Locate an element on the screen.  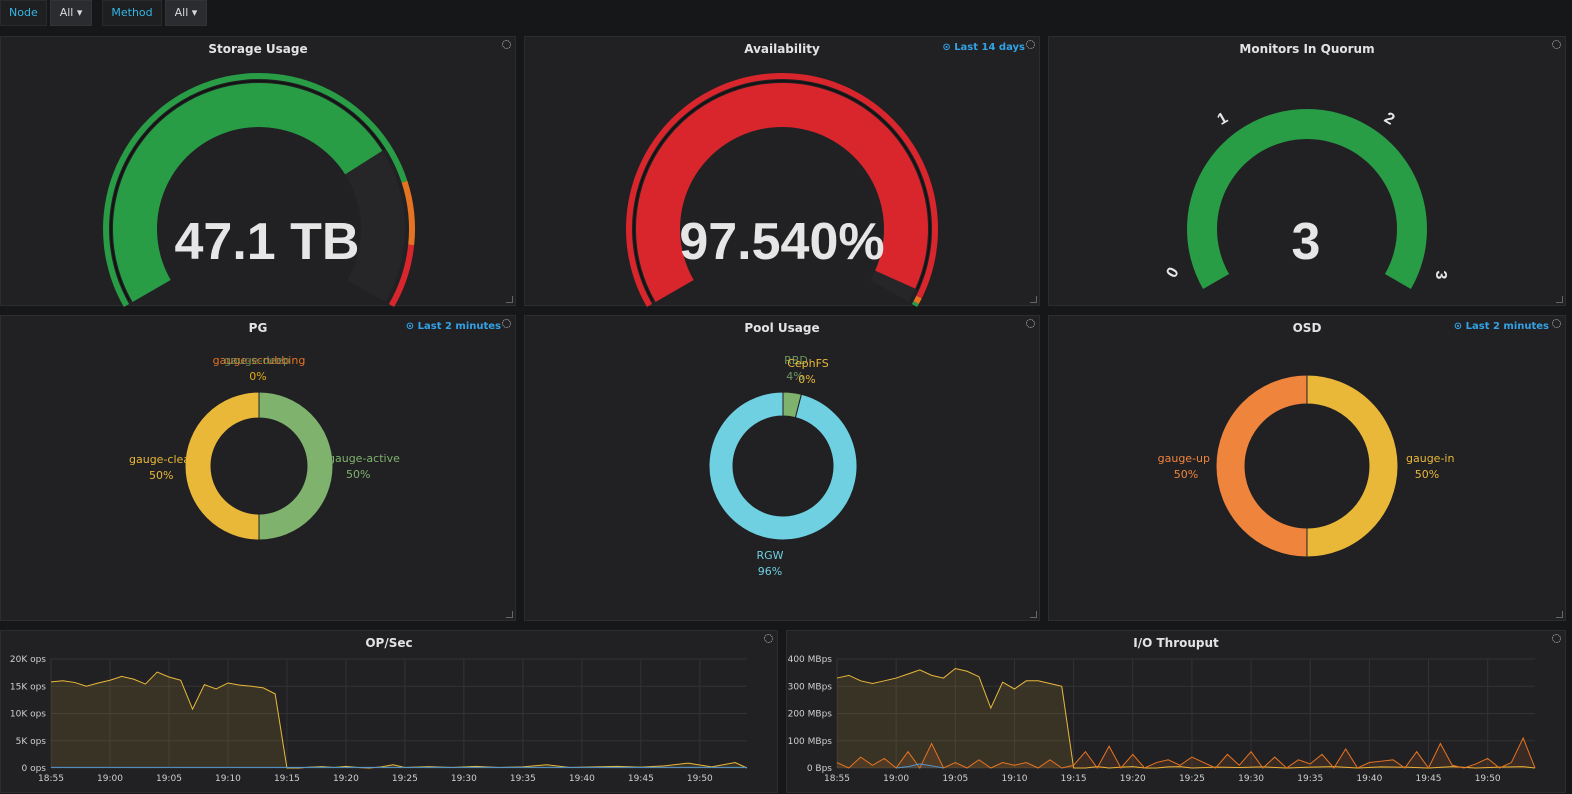
y-tick-label: 0 ops is located at coordinates (34, 769).